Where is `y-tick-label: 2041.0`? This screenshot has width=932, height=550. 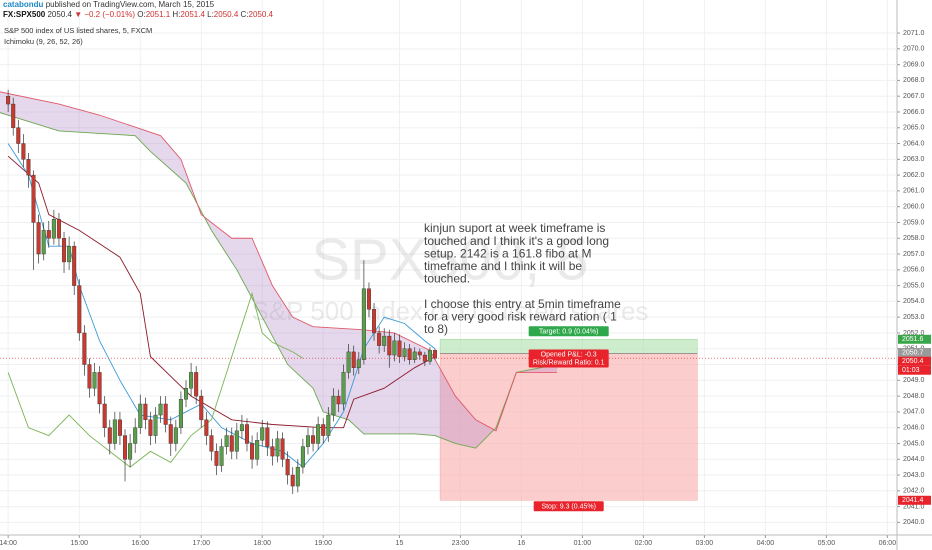
y-tick-label: 2041.0 is located at coordinates (914, 506).